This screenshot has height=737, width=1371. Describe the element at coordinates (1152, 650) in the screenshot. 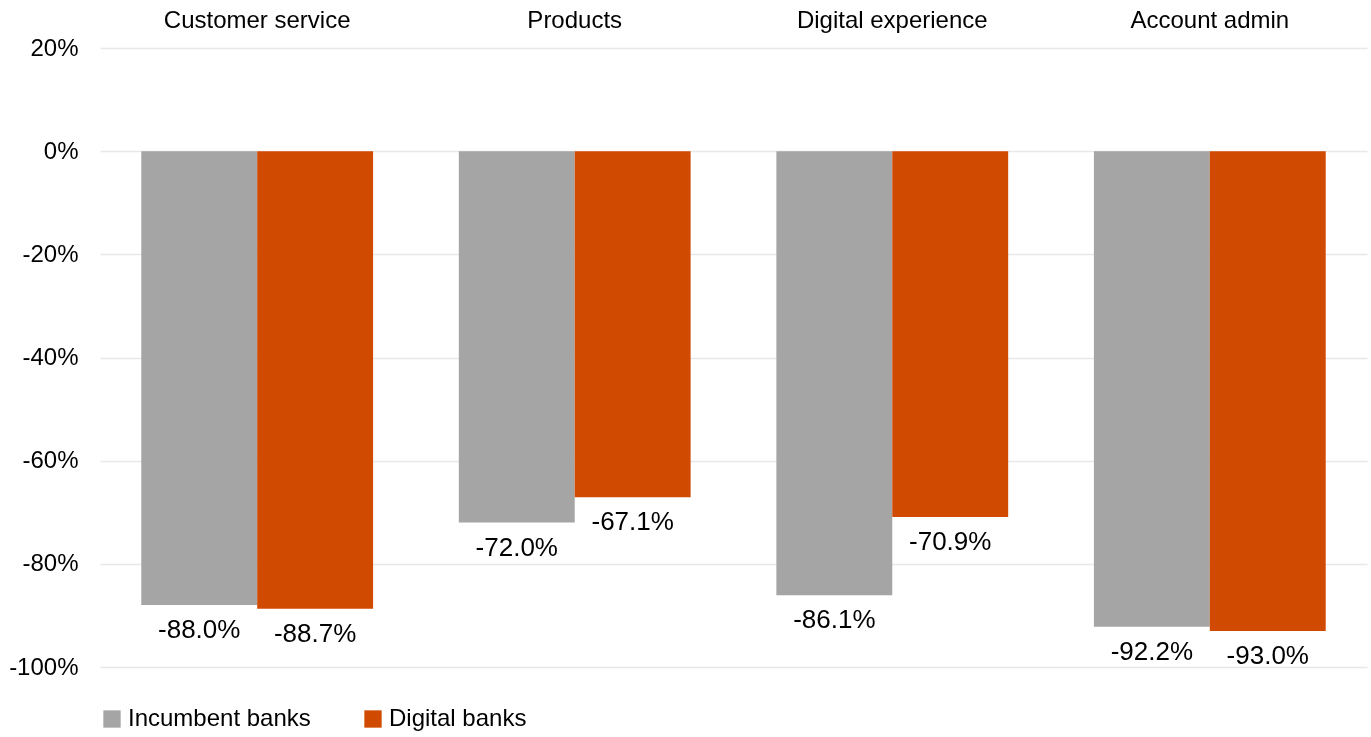

I see `data-label: -92.2%` at that location.